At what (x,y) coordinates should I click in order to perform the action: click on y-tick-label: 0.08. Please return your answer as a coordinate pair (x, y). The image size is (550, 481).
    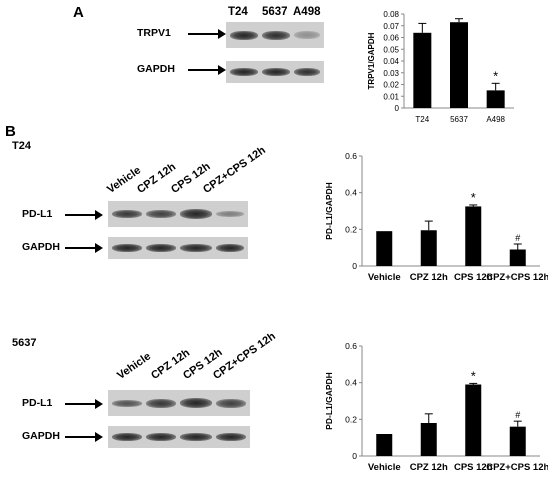
    Looking at the image, I should click on (391, 14).